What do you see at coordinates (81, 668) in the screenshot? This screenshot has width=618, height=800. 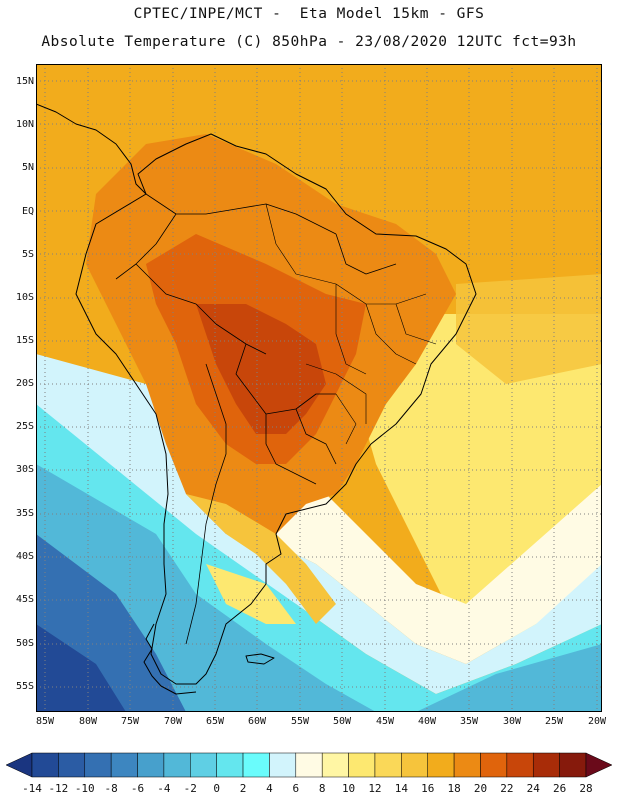 I see `field-ocean-deepest` at bounding box center [81, 668].